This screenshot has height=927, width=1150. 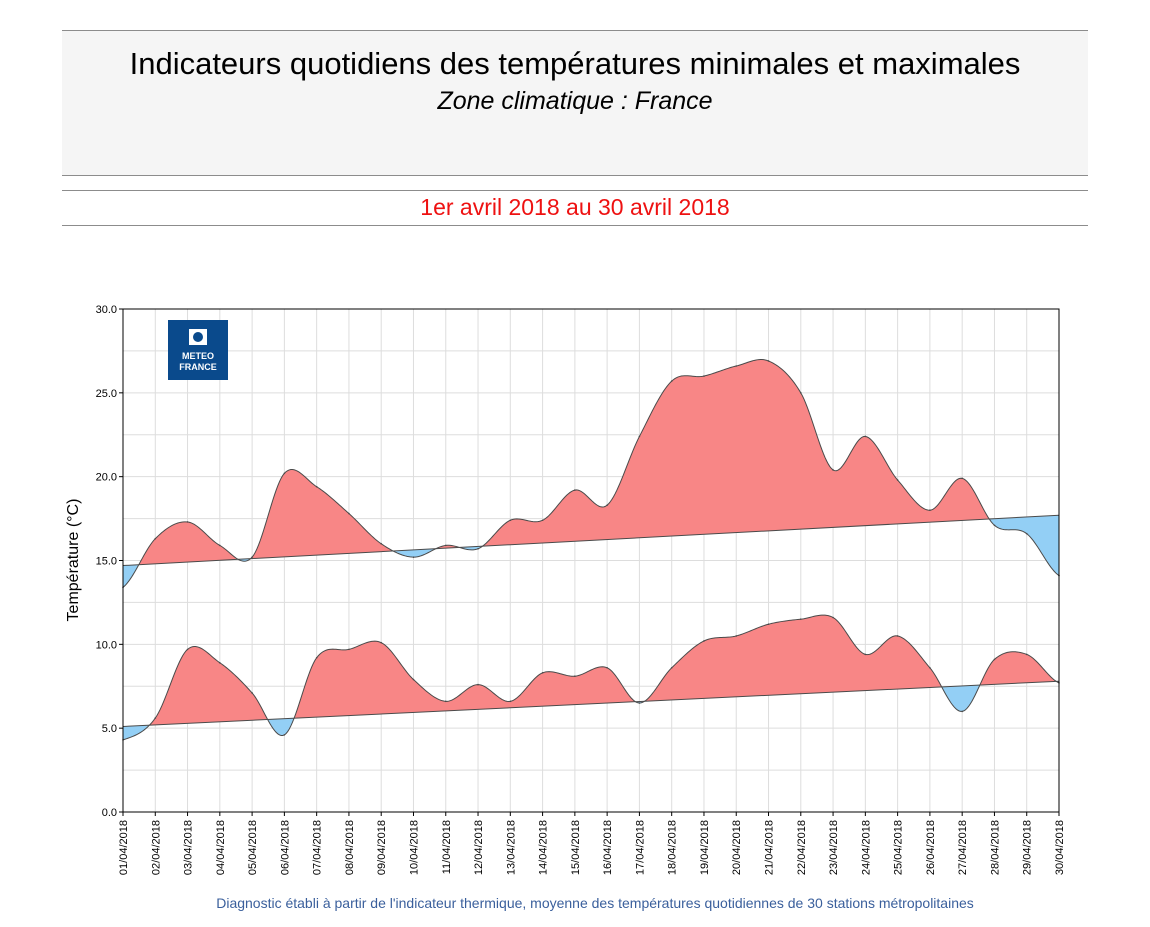 I want to click on x-tick-label: 08/04/2018, so click(x=350, y=847).